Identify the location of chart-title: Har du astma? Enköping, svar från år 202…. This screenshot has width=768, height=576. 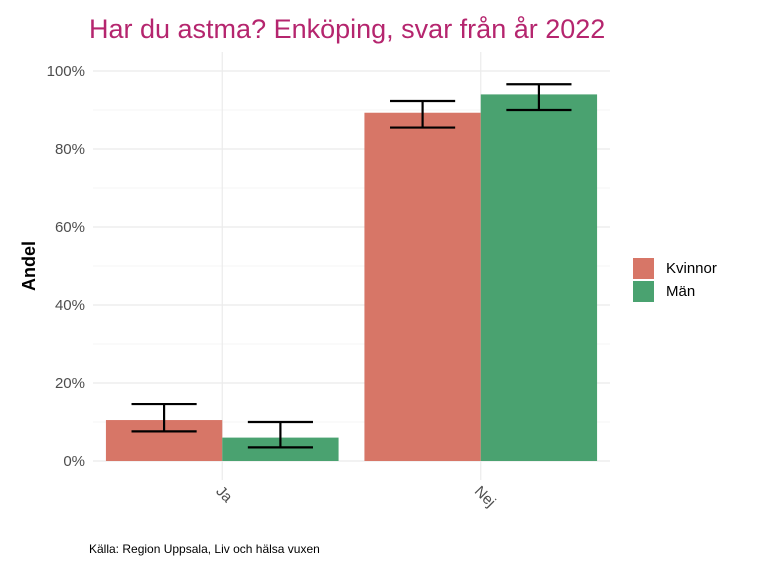
(347, 29).